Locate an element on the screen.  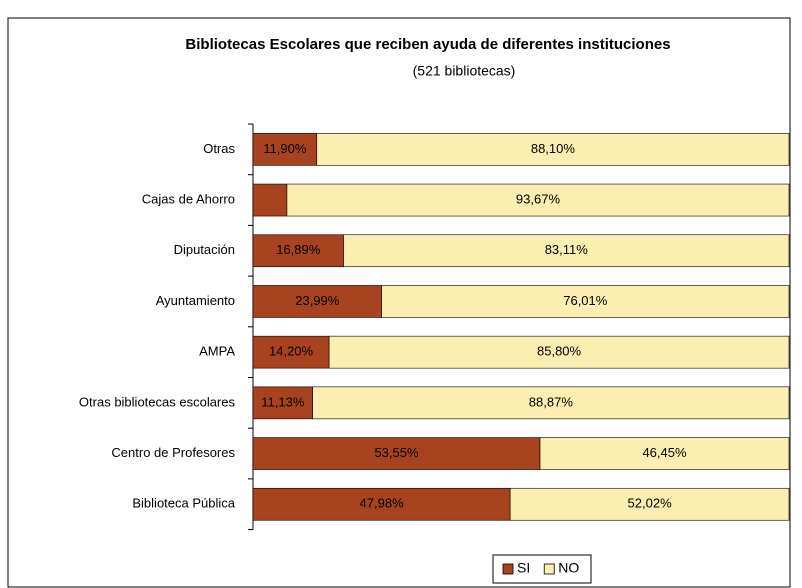
value-label: 23,99% is located at coordinates (317, 300).